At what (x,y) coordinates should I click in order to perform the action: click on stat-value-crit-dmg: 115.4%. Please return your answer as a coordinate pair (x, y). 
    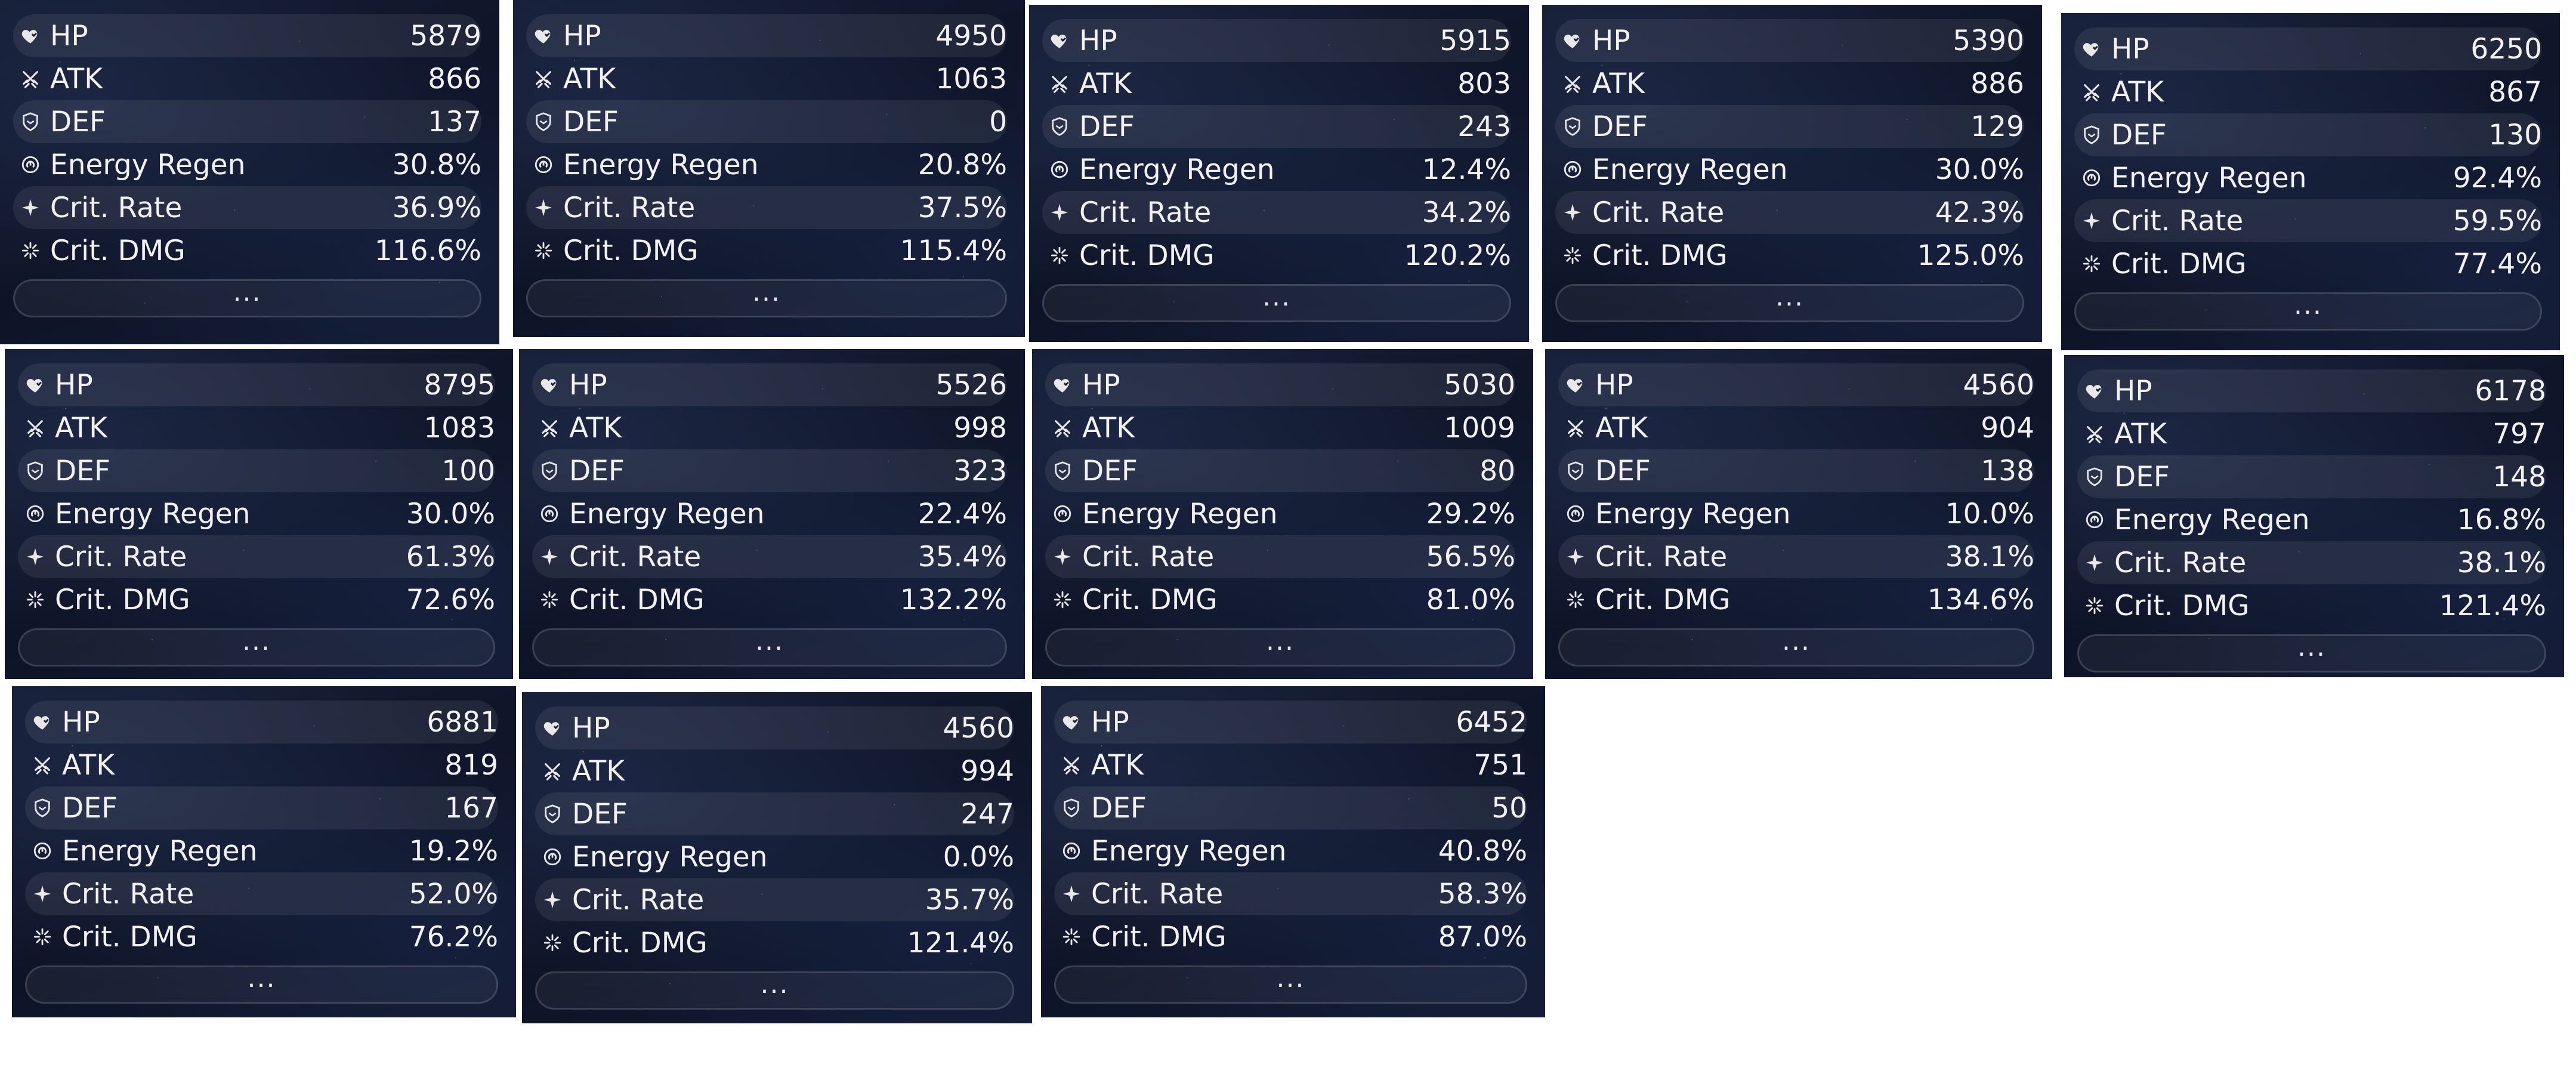
    Looking at the image, I should click on (953, 250).